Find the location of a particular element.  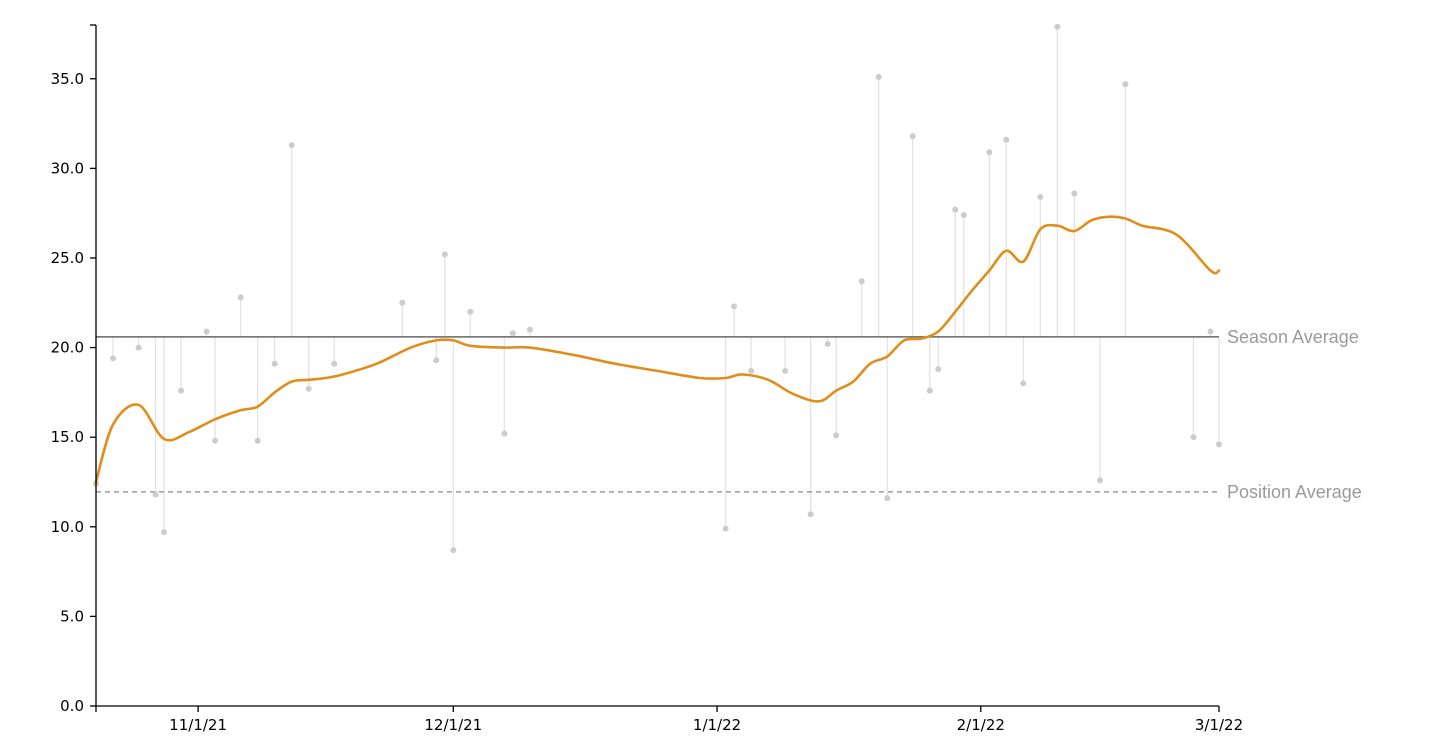

y-tick-label: 20.0 is located at coordinates (67, 348).